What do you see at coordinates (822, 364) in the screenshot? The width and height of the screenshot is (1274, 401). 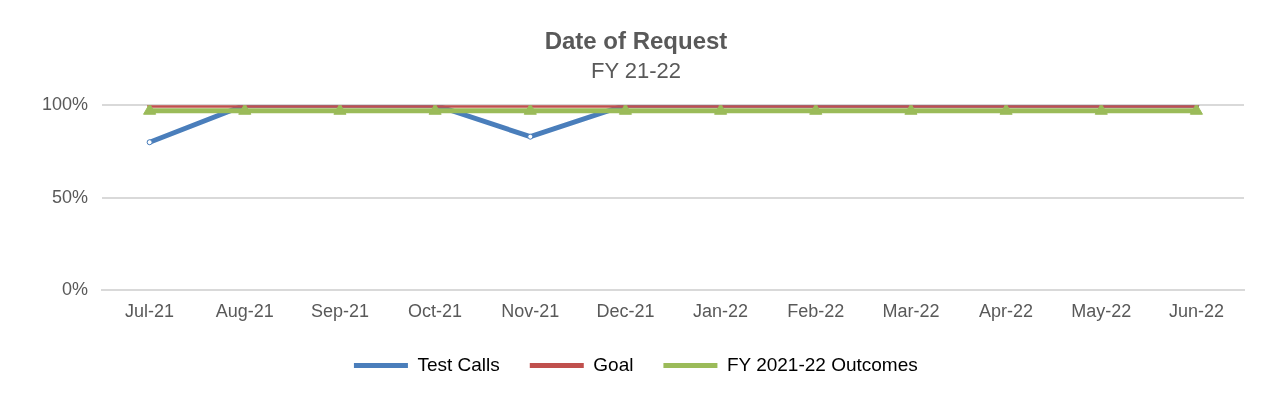 I see `legend-label: FY 2021-22 Outcomes` at bounding box center [822, 364].